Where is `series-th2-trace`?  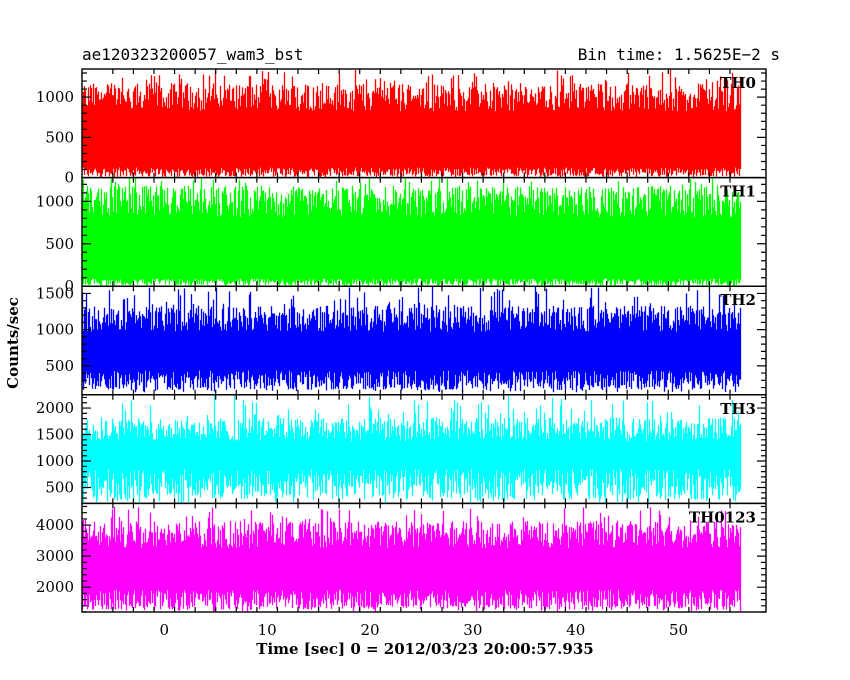
series-th2-trace is located at coordinates (411, 339).